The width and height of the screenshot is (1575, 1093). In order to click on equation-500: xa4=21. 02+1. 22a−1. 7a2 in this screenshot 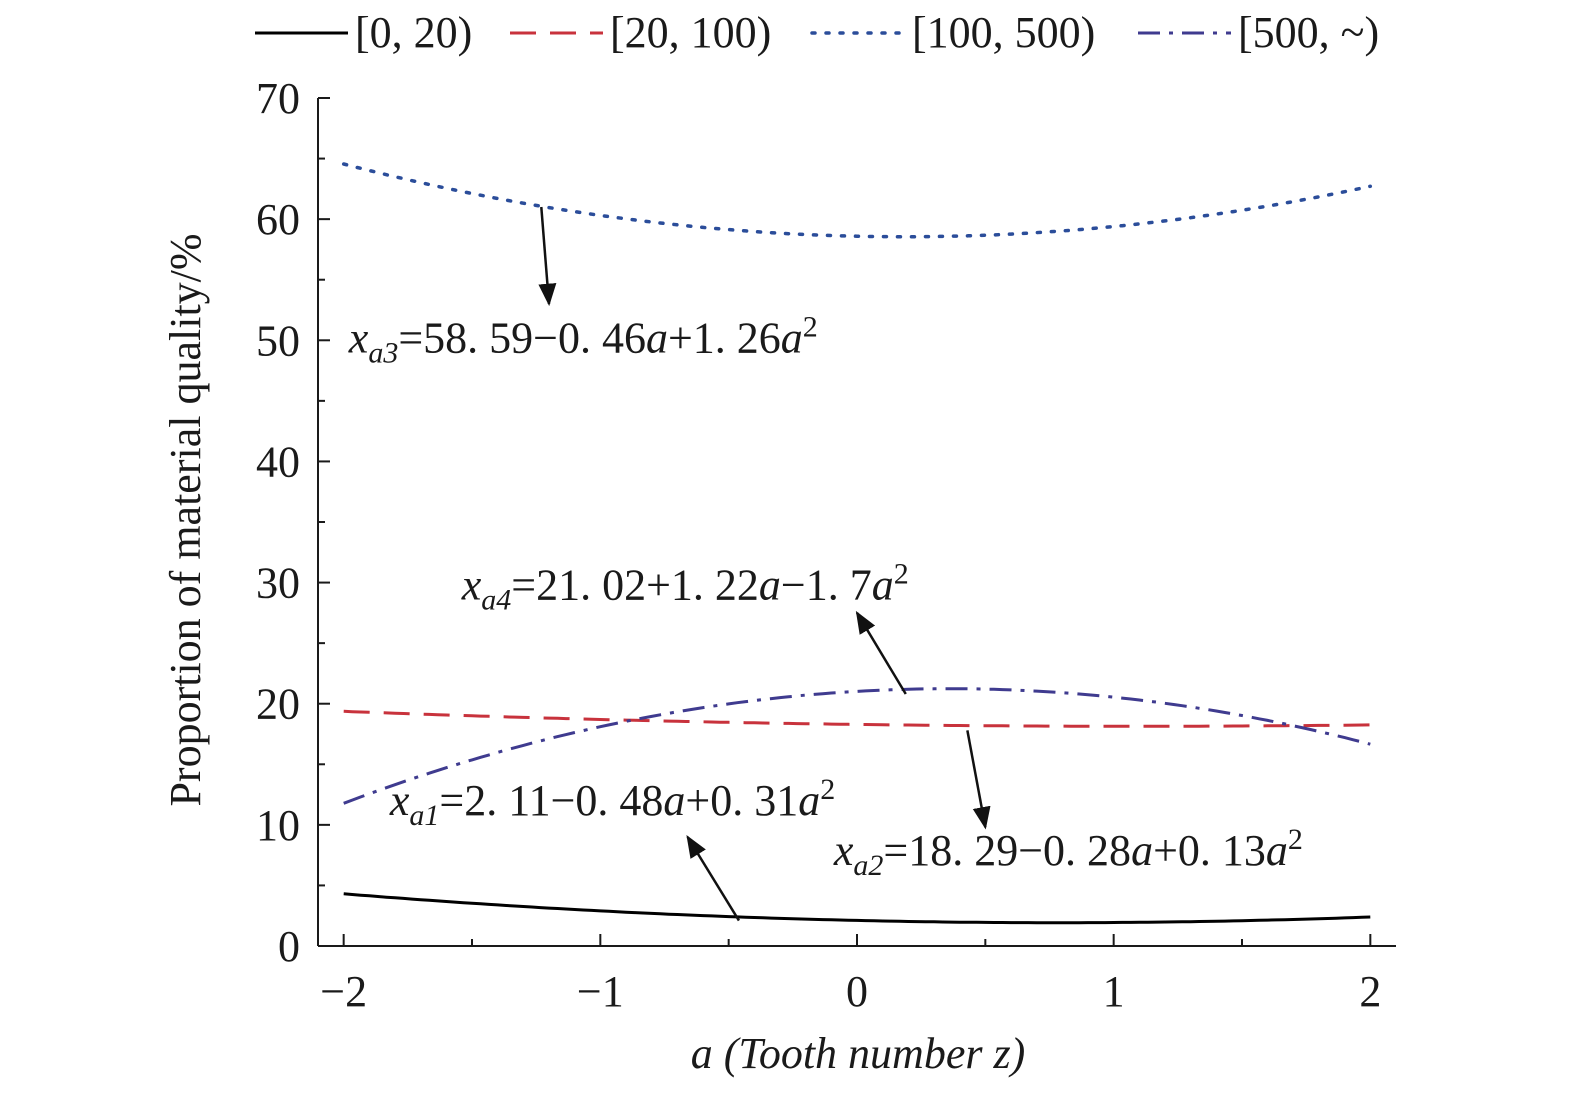, I will do `click(685, 587)`.